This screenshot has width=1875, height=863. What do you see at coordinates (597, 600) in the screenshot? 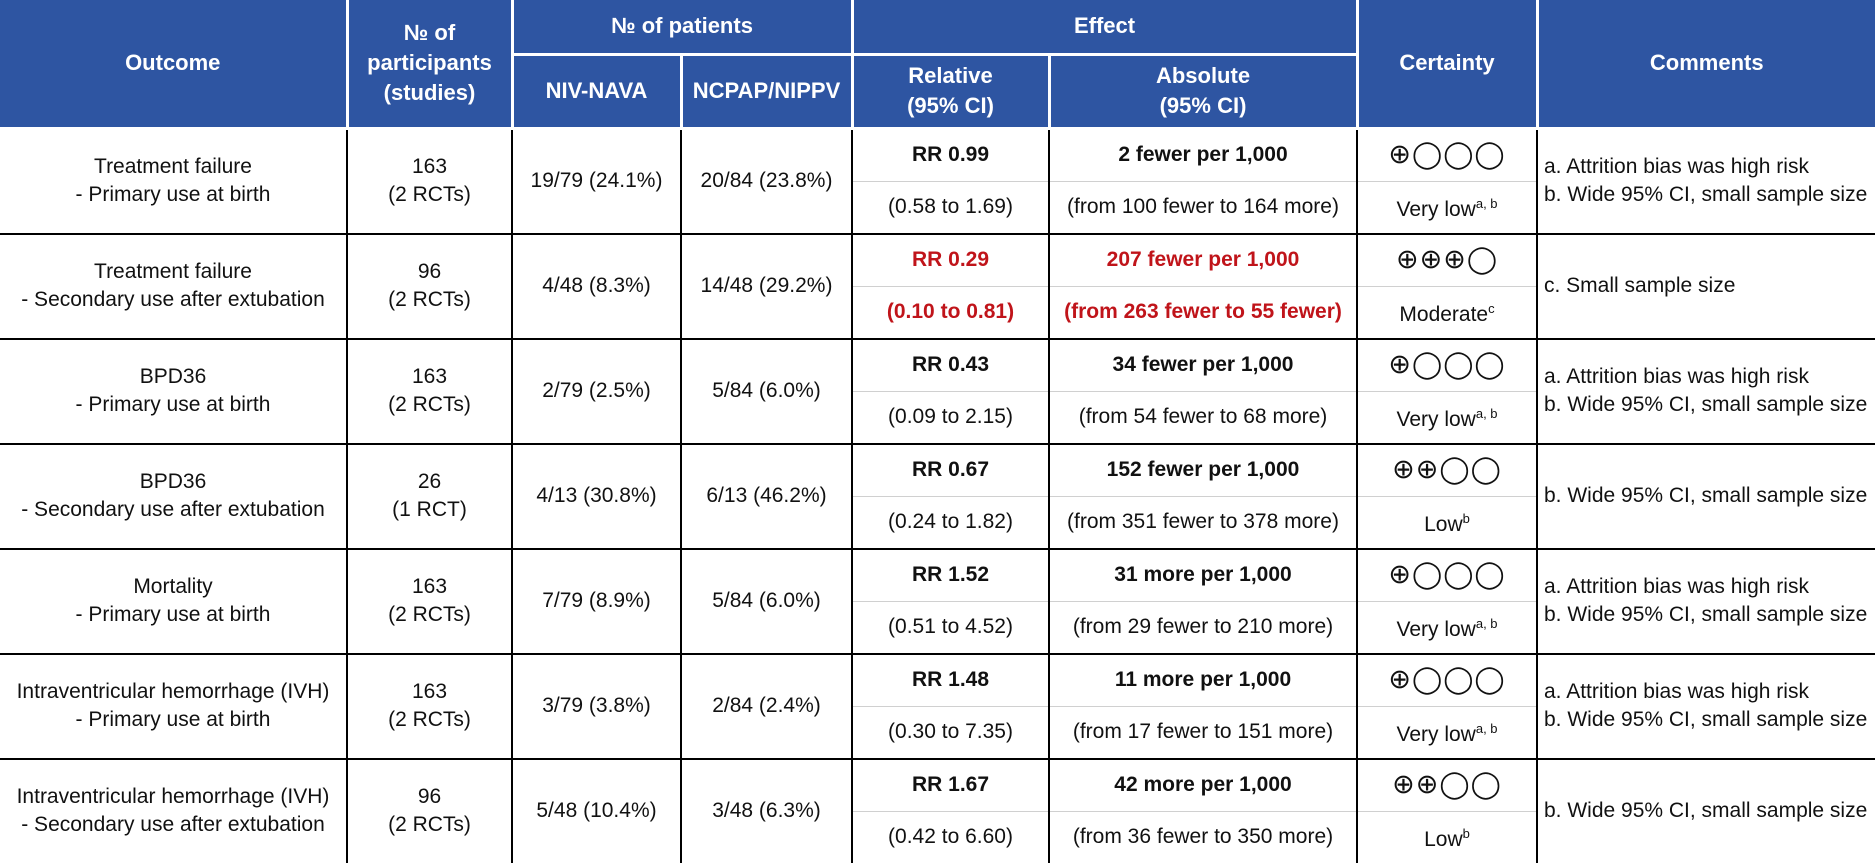
I see `niv-nava-cell: 7/79 (8.9%)` at bounding box center [597, 600].